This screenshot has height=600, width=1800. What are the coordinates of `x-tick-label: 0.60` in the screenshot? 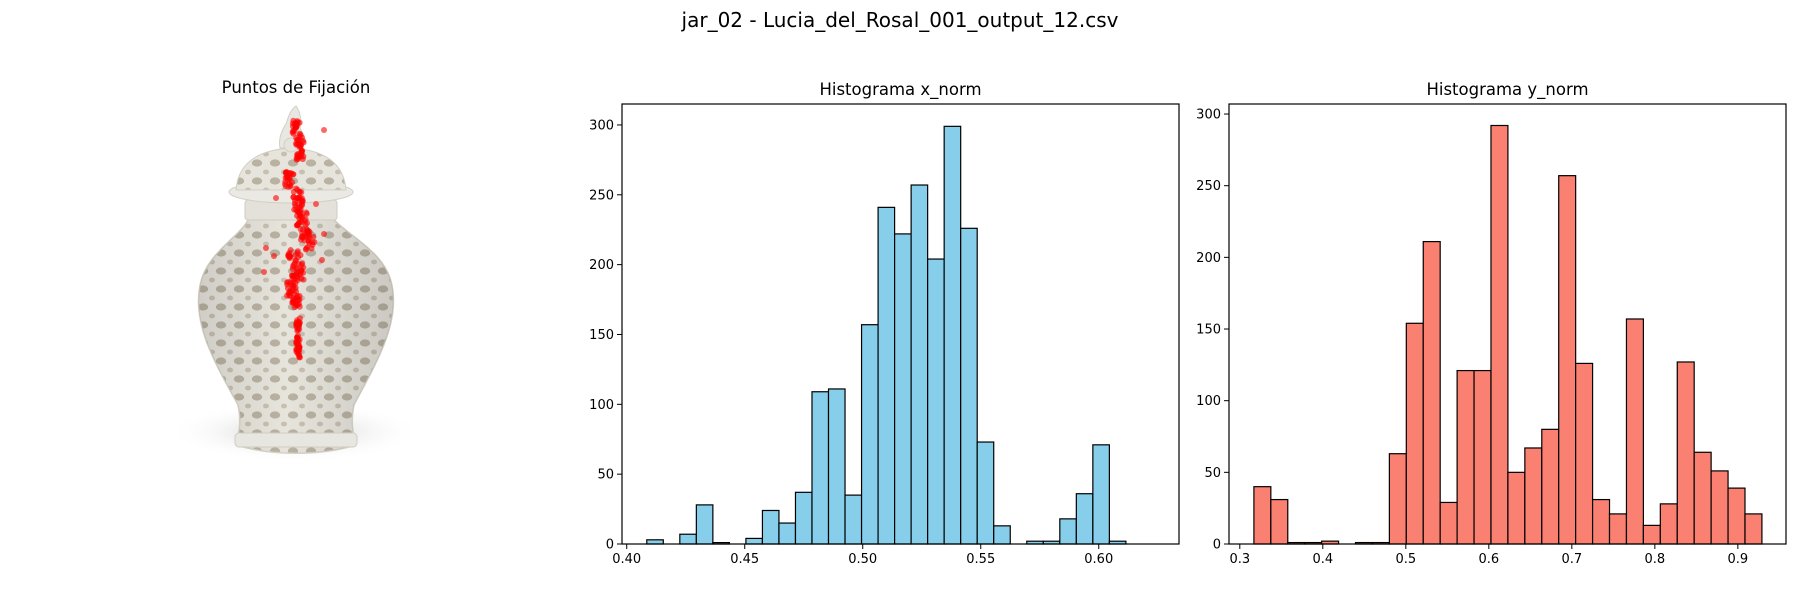 It's located at (1098, 559).